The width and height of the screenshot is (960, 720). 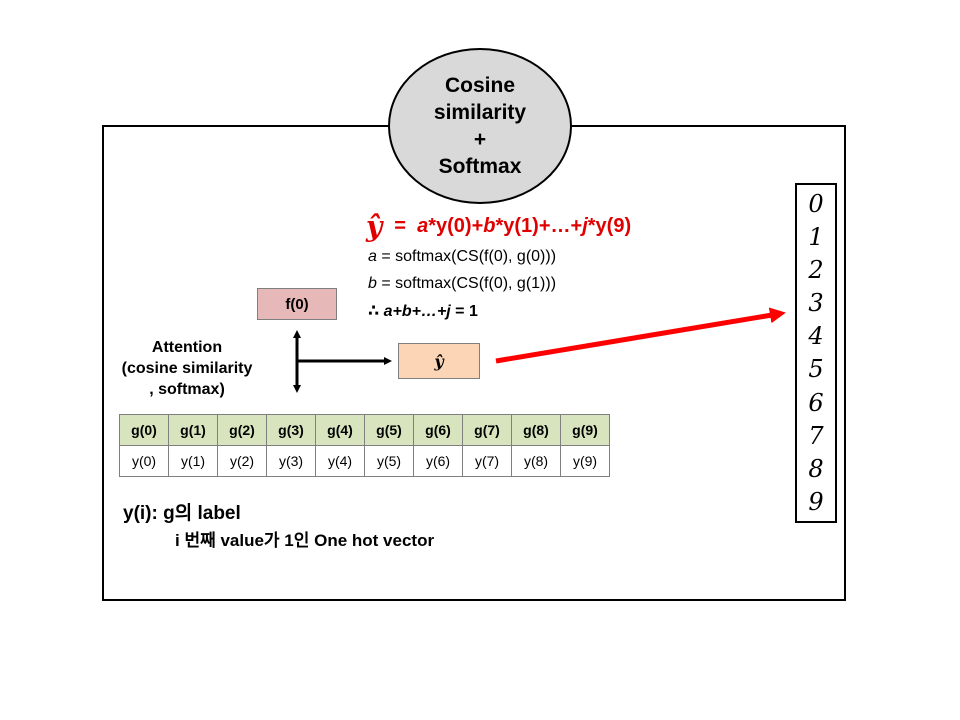 I want to click on y-cell: y(7), so click(x=487, y=461).